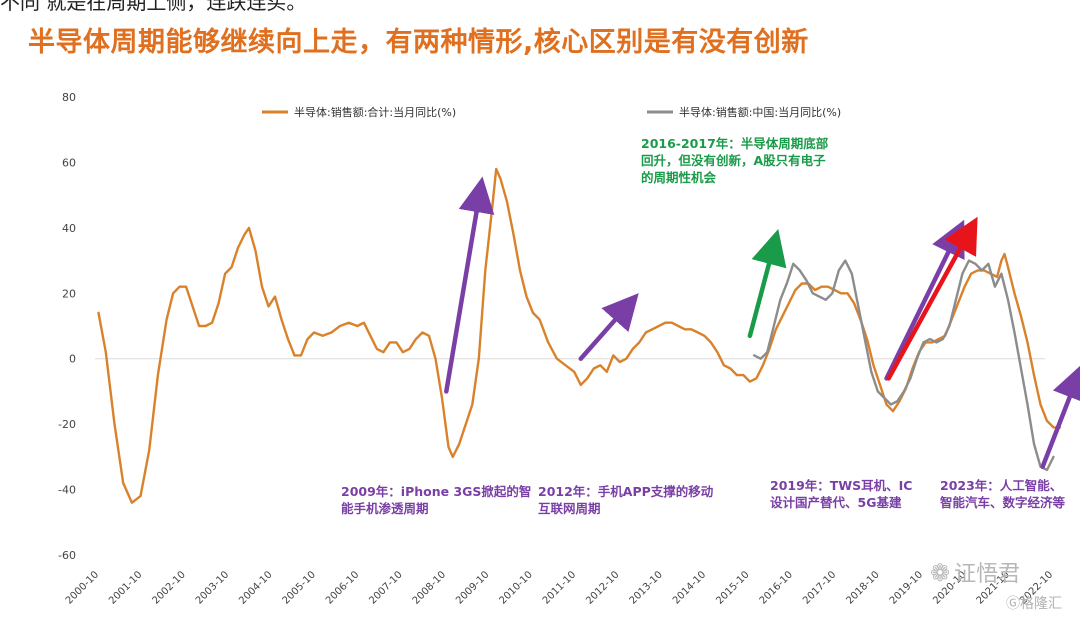  What do you see at coordinates (862, 587) in the screenshot?
I see `x-tick-label: 2018-10` at bounding box center [862, 587].